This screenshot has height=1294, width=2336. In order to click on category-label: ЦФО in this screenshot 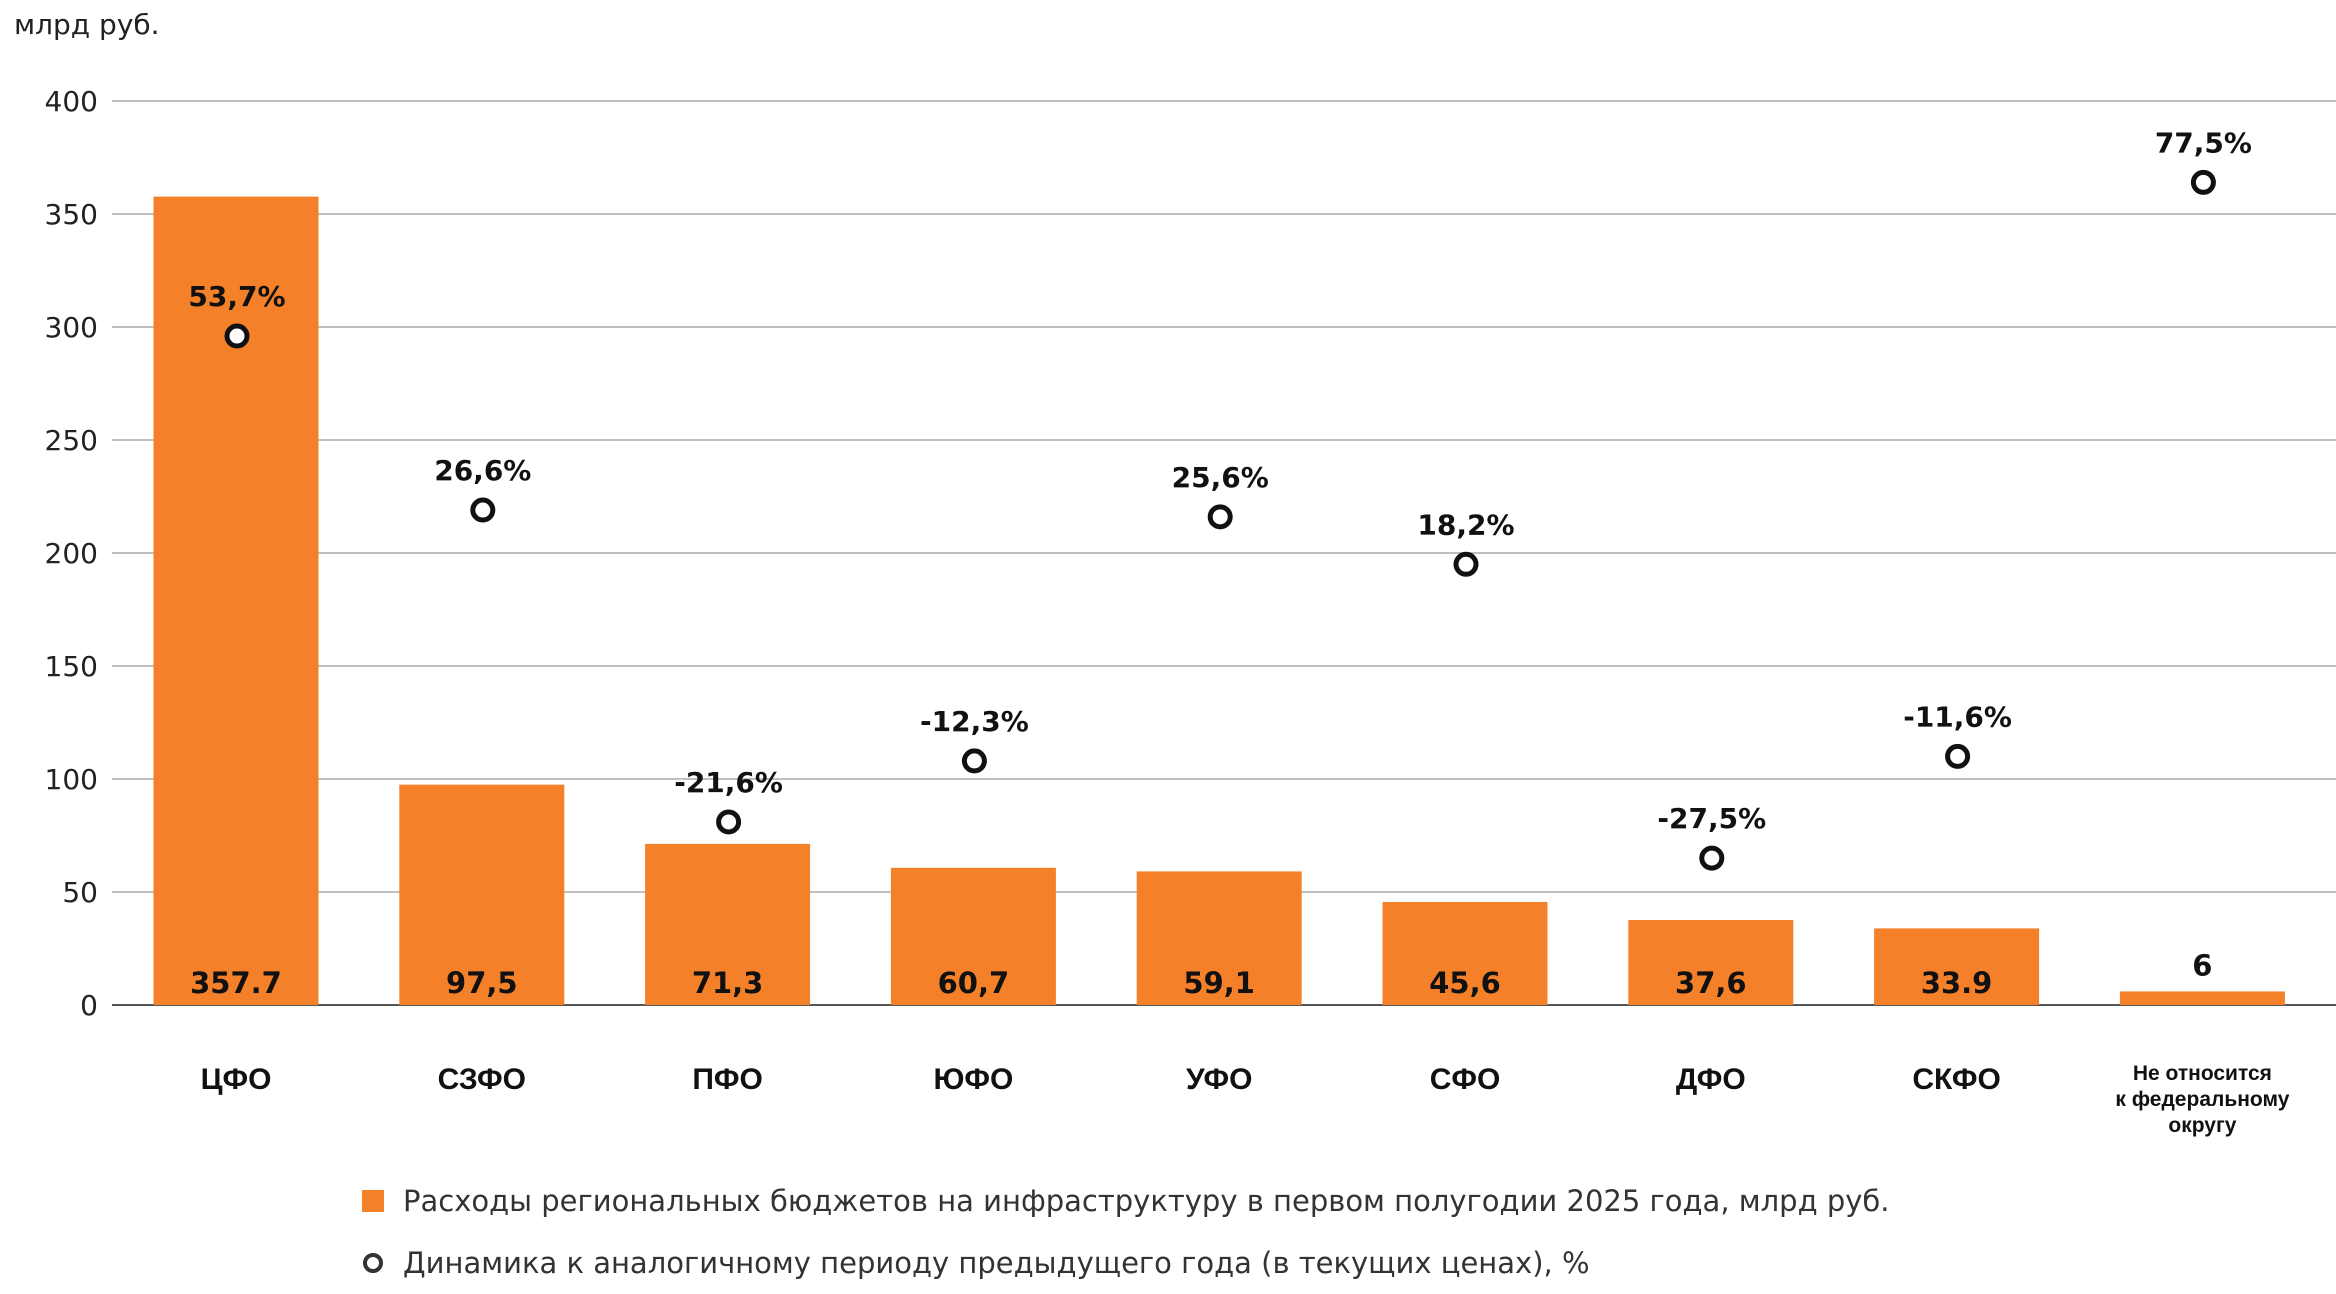, I will do `click(236, 1079)`.